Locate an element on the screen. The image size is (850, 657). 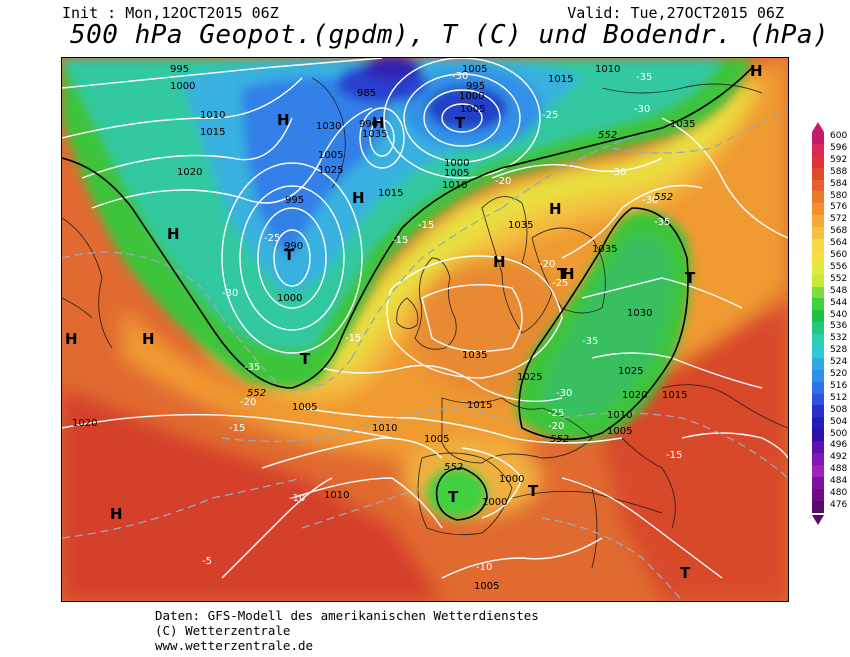
colorbar-label: 592 is located at coordinates (839, 159).